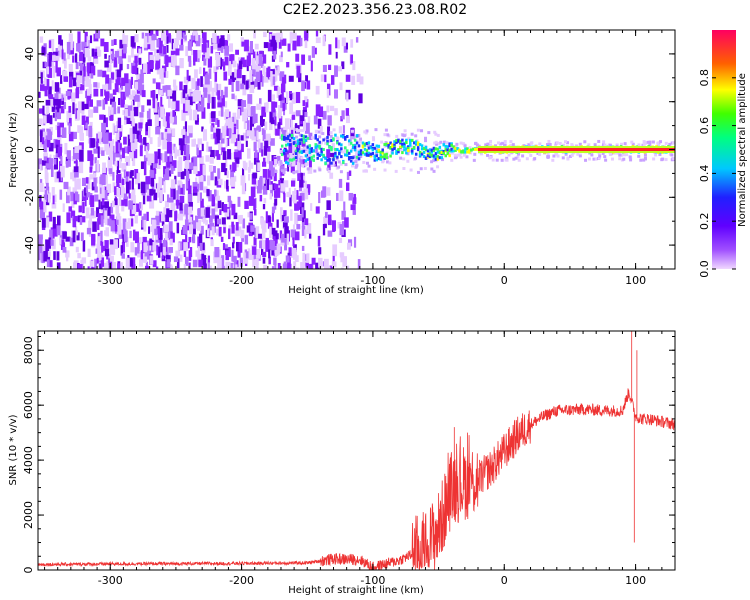 This screenshot has width=750, height=600. I want to click on x-tick-label: -100, so click(372, 580).